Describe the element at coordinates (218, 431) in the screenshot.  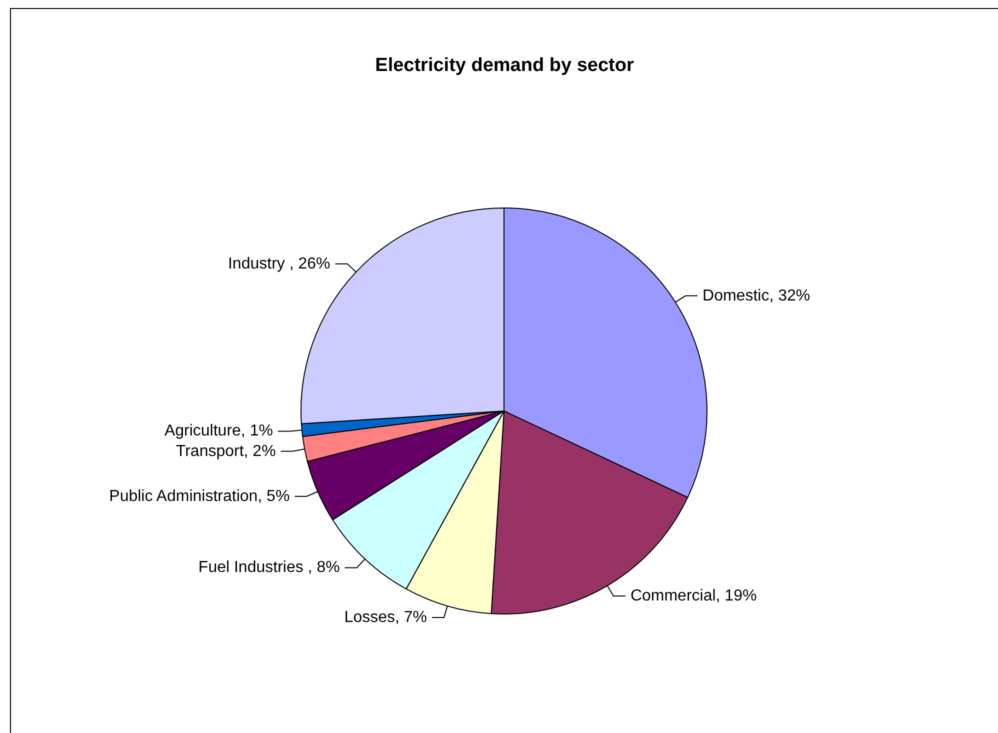
I see `slice-label: Agriculture, 1%` at that location.